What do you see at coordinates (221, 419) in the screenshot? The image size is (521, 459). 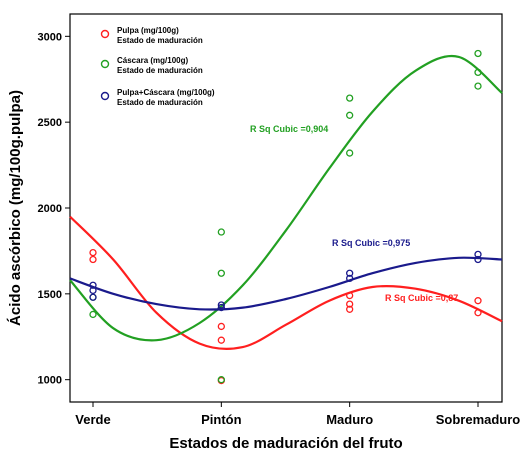 I see `x-tick-label-1: Pintón` at bounding box center [221, 419].